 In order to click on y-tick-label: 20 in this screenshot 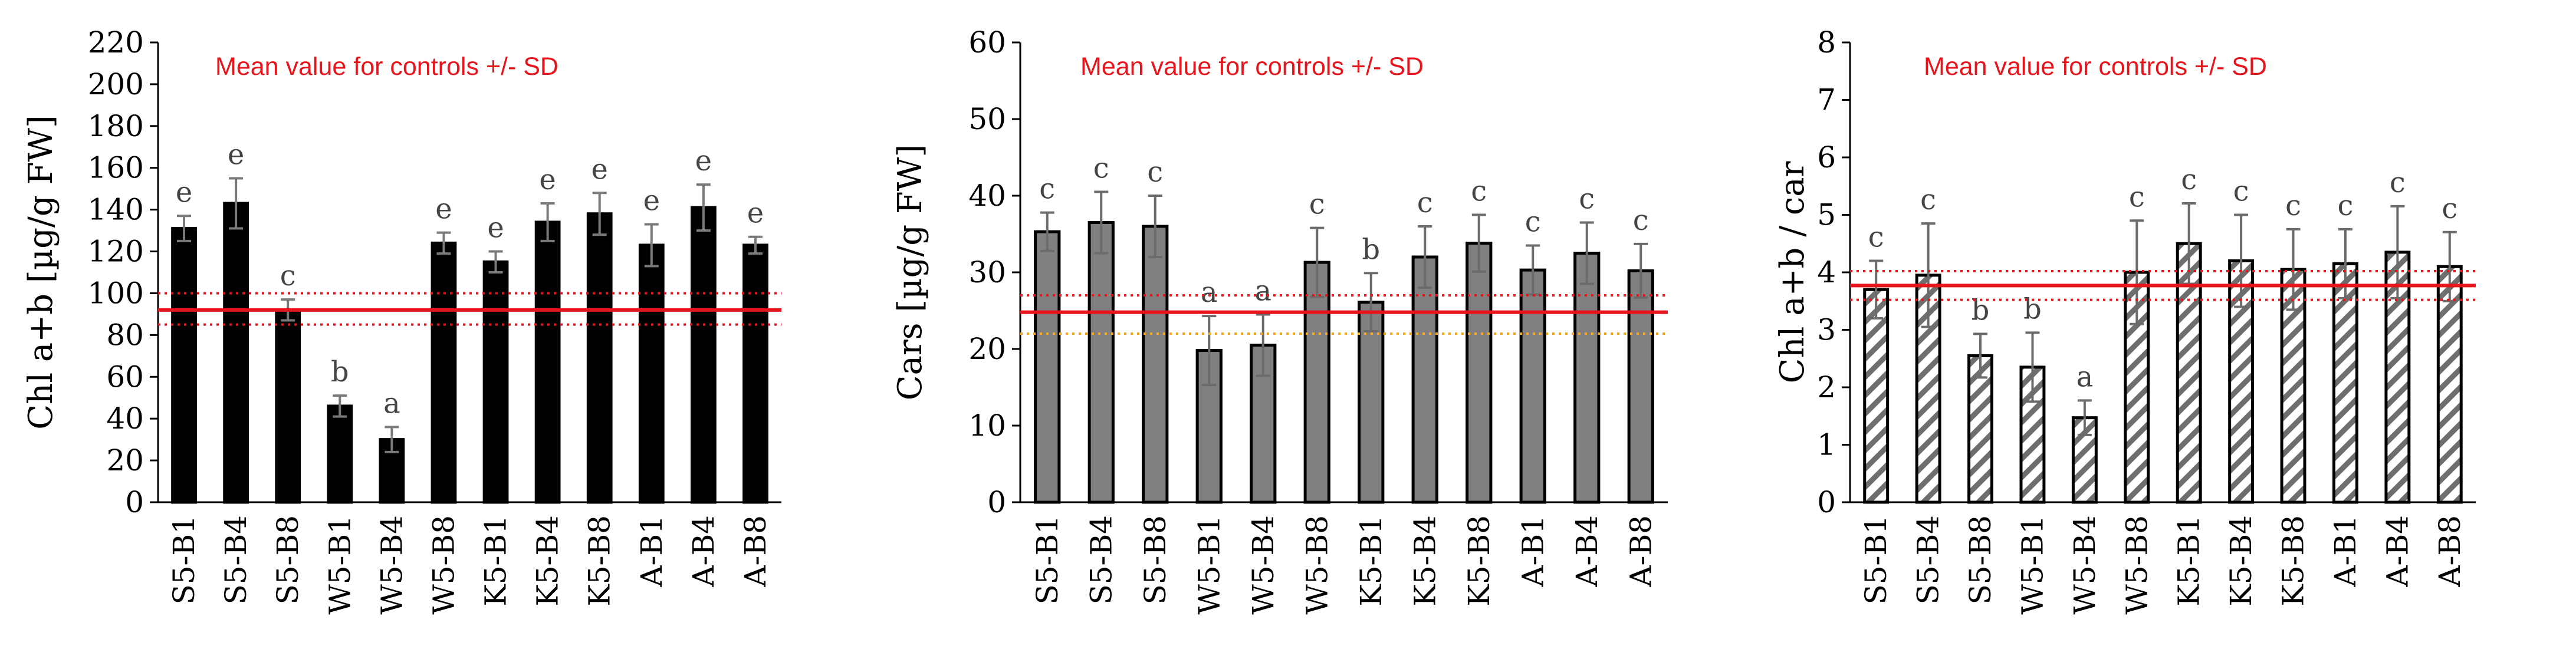, I will do `click(125, 460)`.